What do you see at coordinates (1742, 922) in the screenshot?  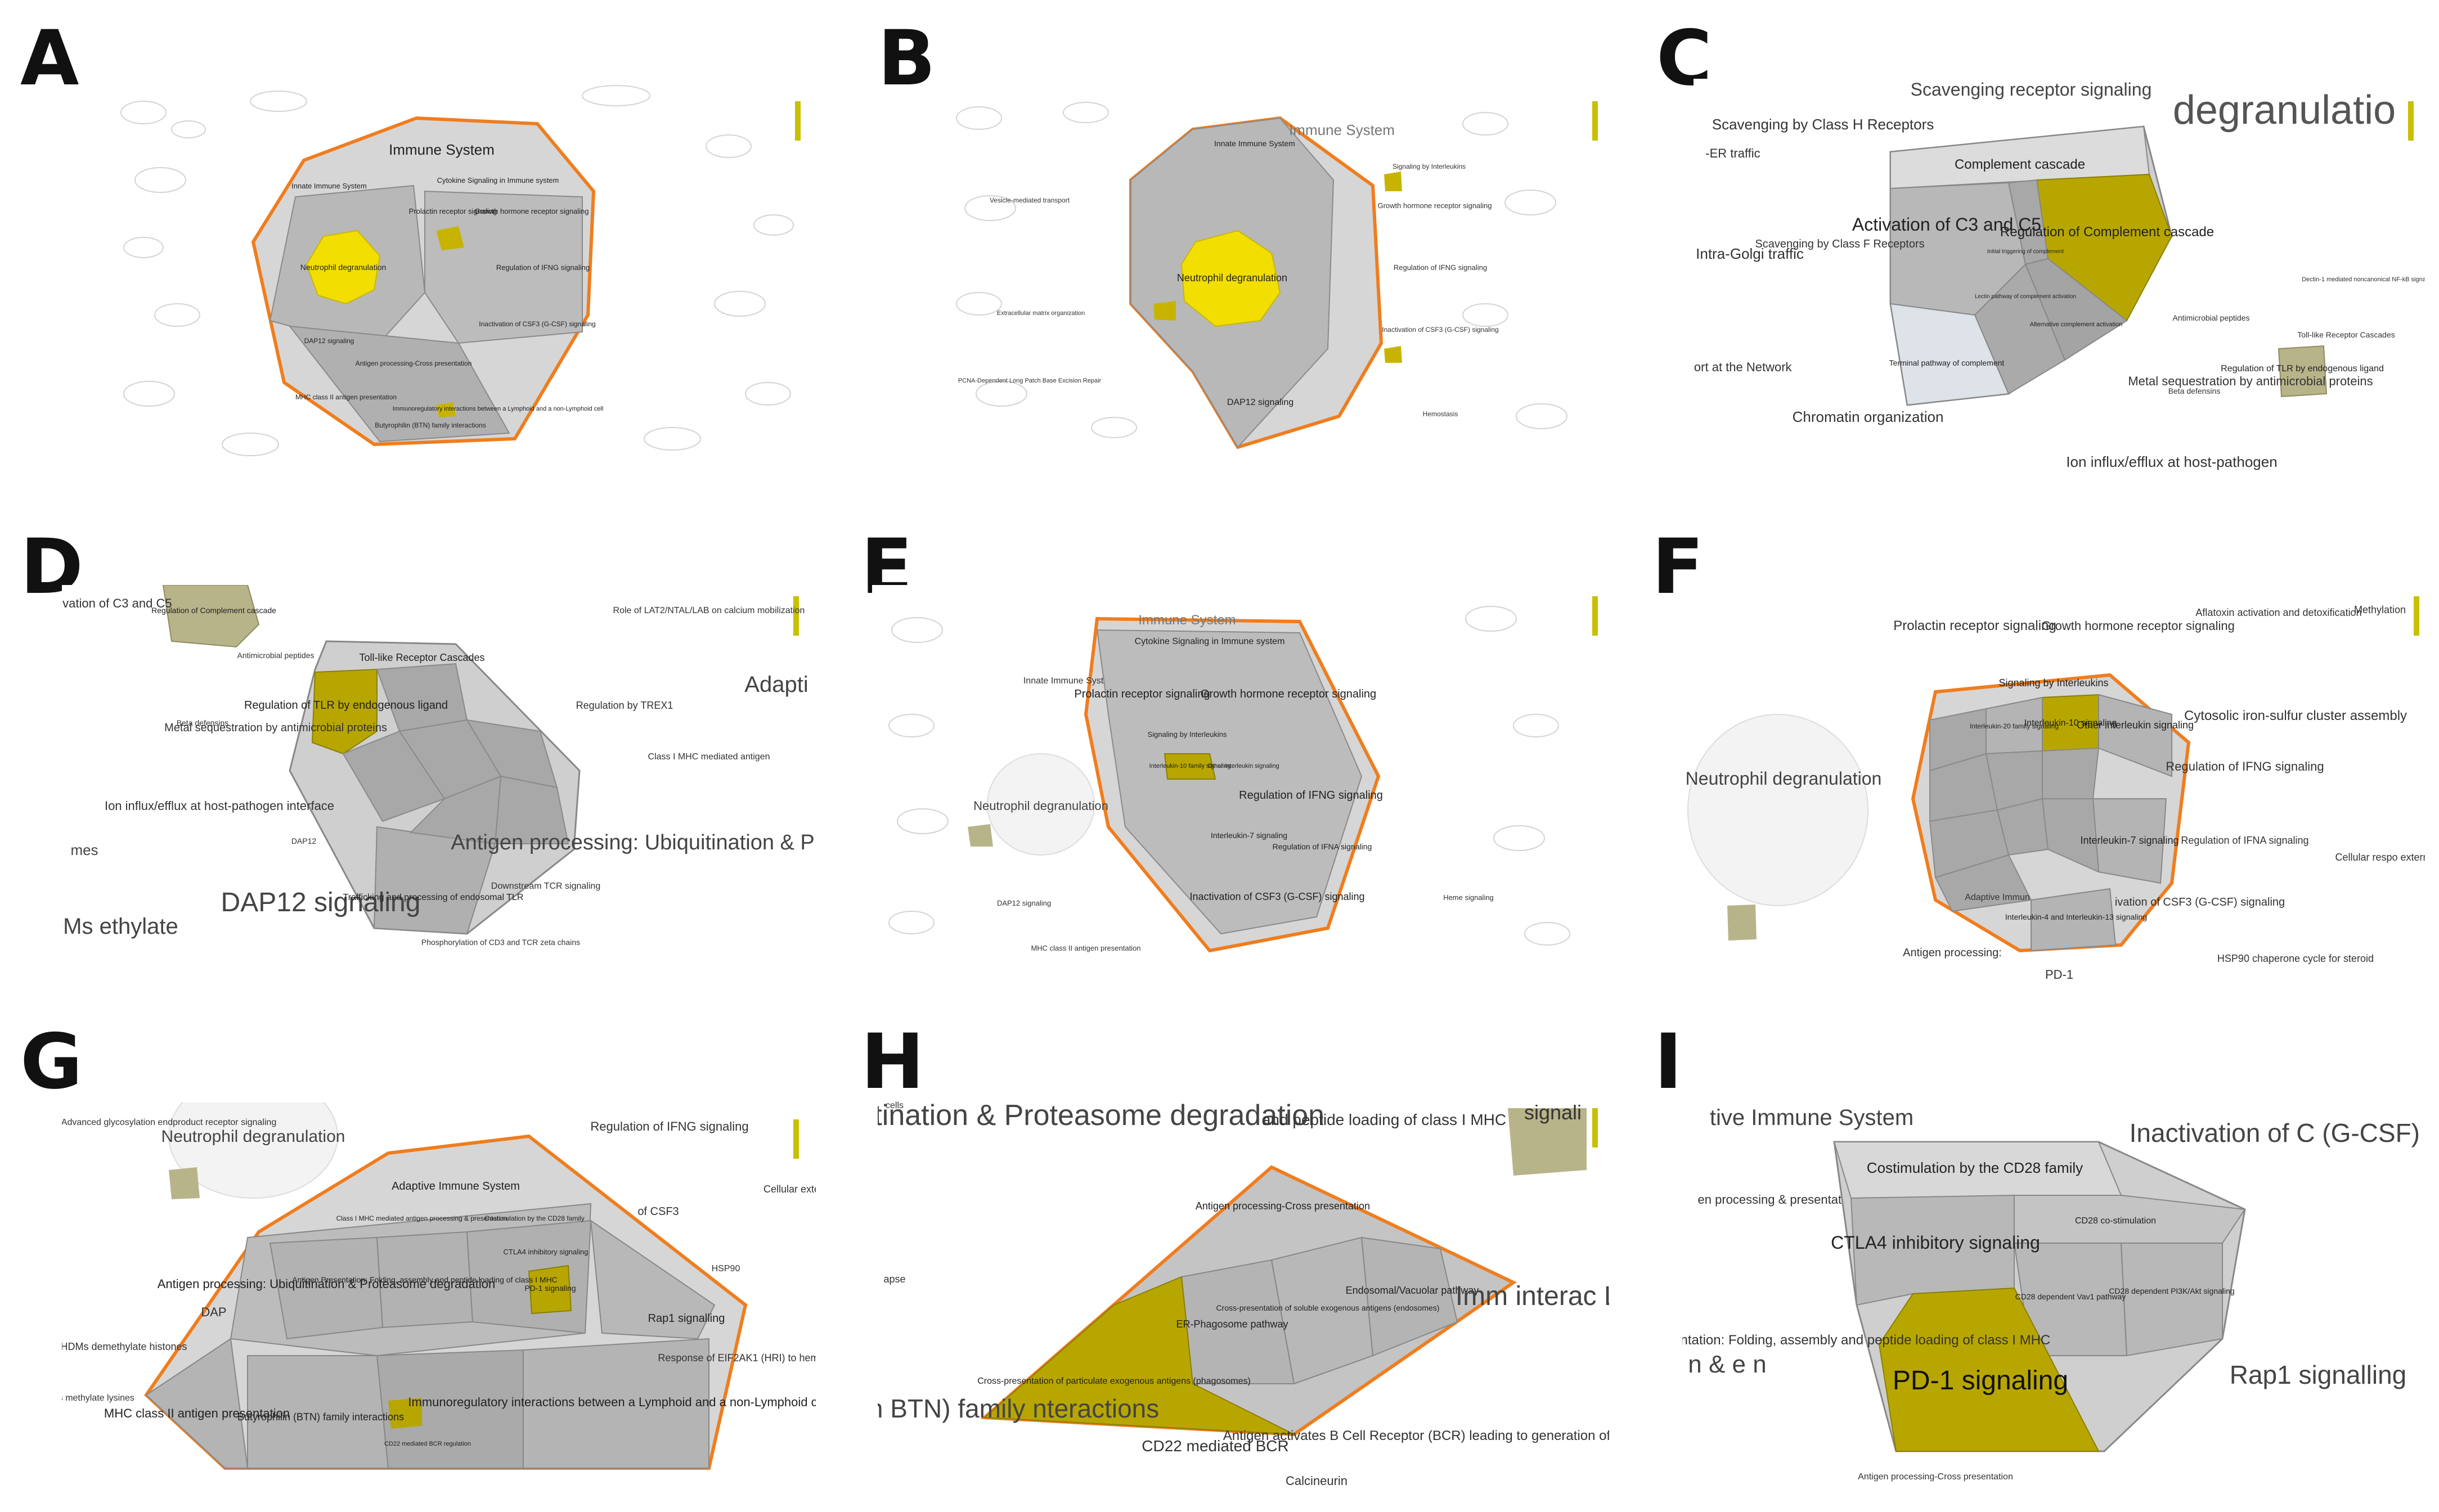 I see `highlight-node-f1` at bounding box center [1742, 922].